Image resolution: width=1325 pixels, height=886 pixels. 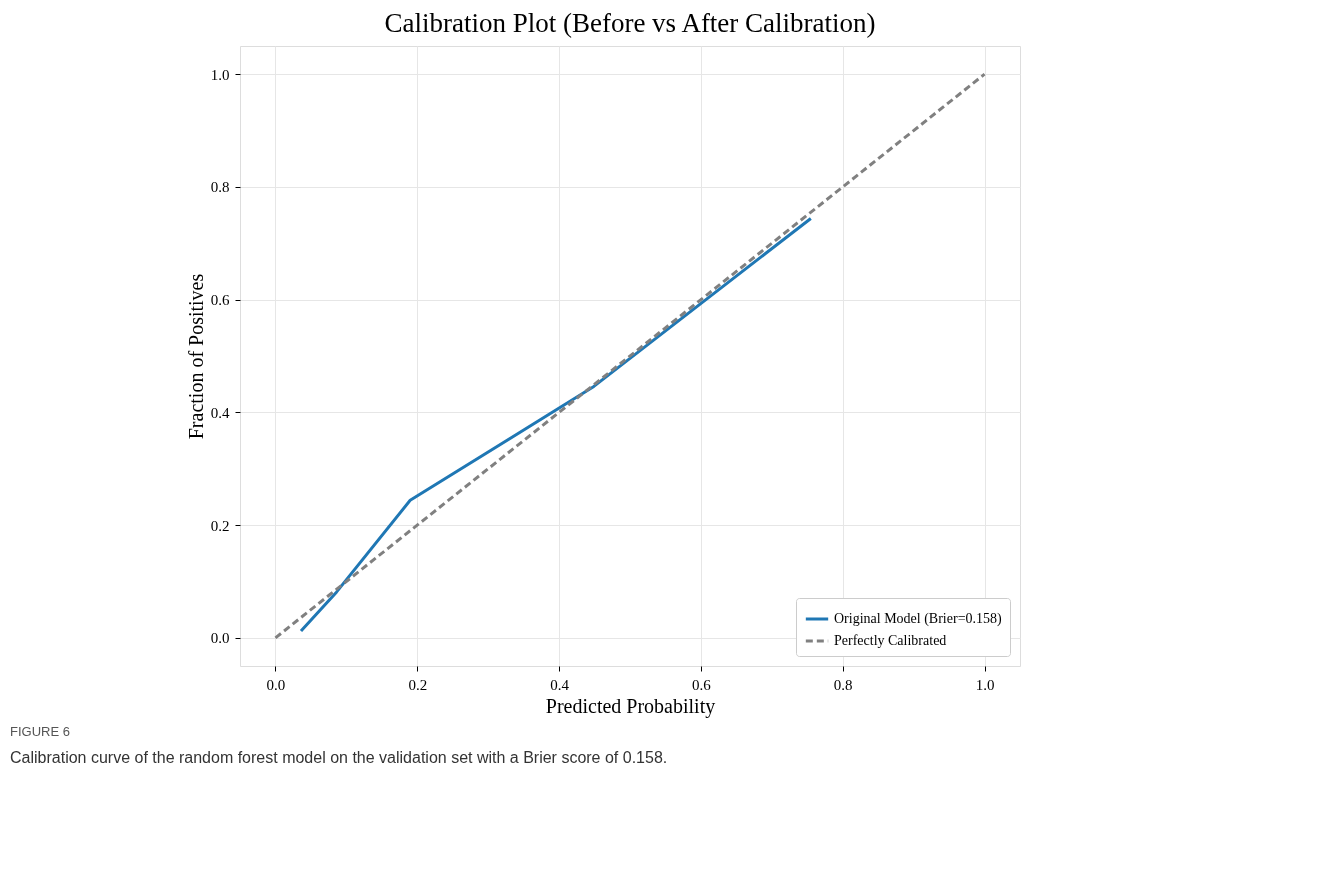 I want to click on legend-label: Perfectly Calibrated, so click(x=890, y=640).